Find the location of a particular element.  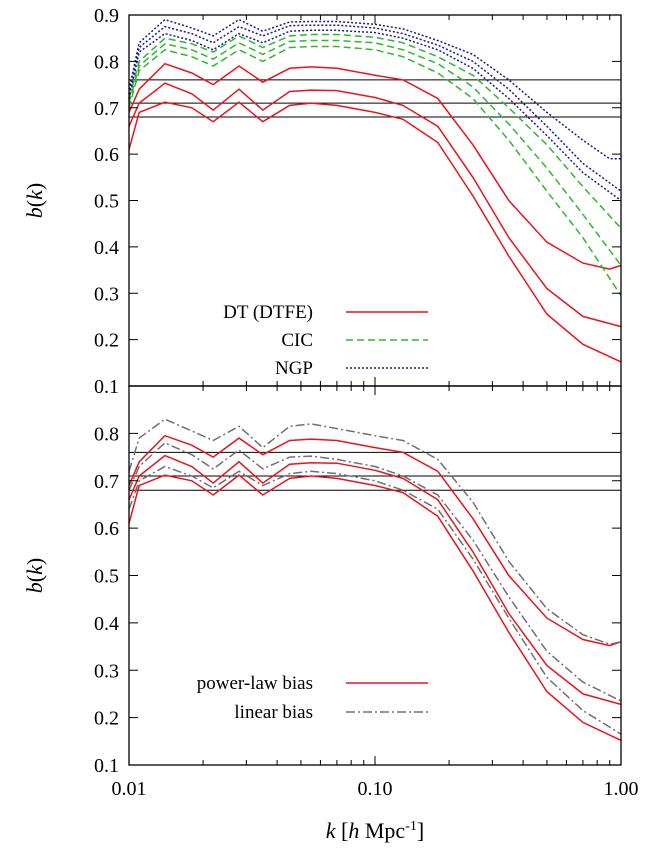

legend-label: CIC is located at coordinates (297, 340).